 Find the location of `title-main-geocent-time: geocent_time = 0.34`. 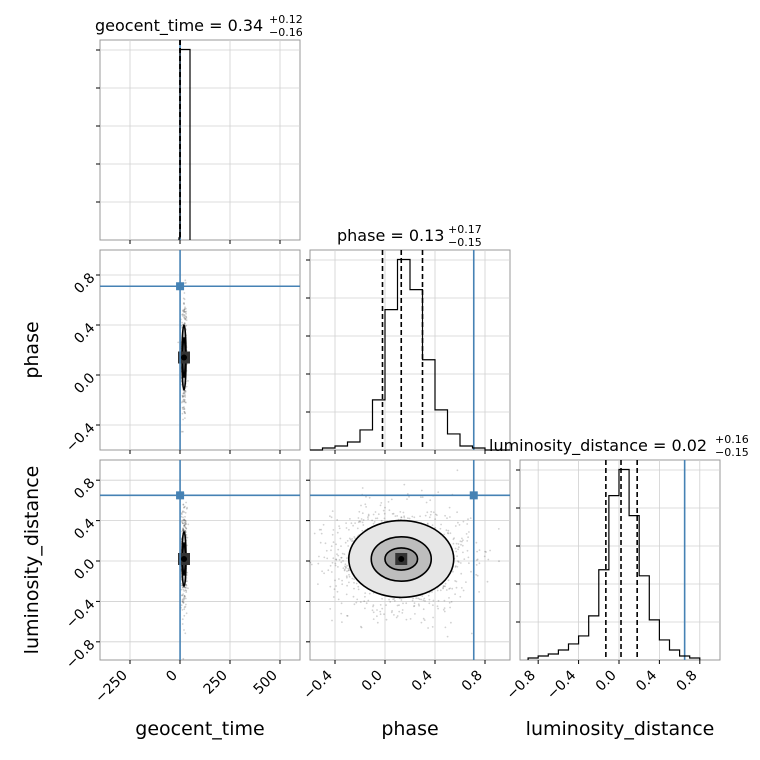

title-main-geocent-time: geocent_time = 0.34 is located at coordinates (179, 26).